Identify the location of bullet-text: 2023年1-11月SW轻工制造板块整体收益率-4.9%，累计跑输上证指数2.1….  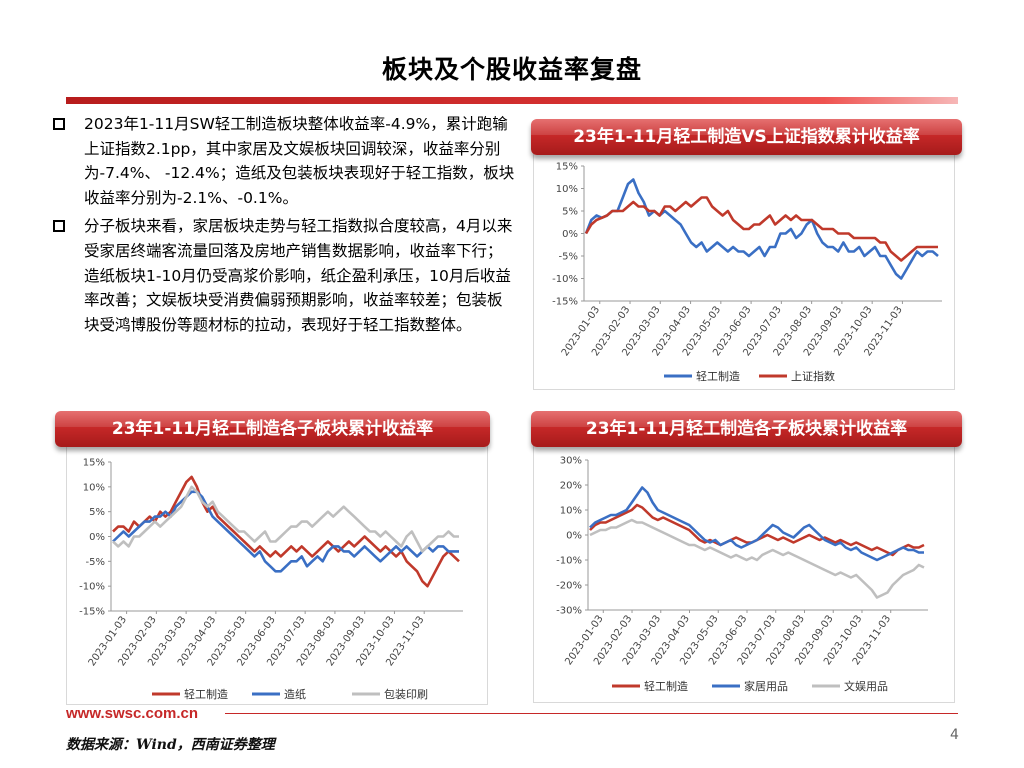
(299, 161).